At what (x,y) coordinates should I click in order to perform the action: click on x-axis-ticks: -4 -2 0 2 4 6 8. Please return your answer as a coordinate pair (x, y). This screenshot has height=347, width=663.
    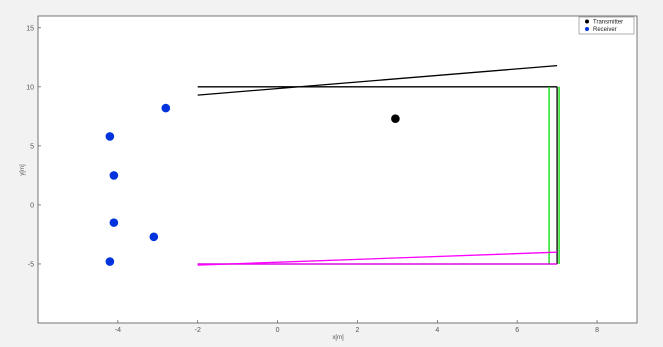
    Looking at the image, I should click on (357, 327).